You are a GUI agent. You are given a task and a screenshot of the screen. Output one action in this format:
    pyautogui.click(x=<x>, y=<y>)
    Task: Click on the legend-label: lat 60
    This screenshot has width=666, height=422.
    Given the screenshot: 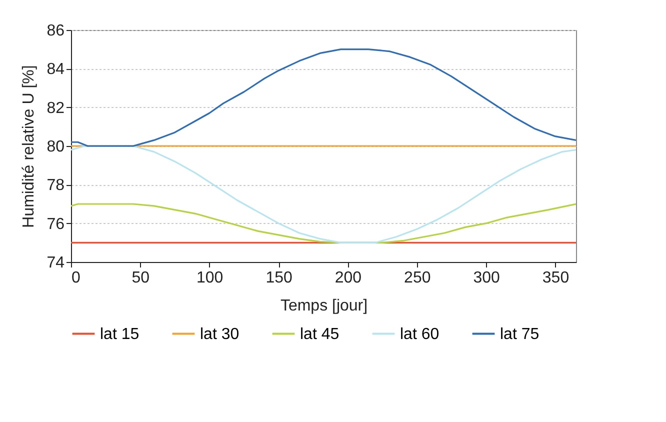 What is the action you would take?
    pyautogui.click(x=420, y=334)
    